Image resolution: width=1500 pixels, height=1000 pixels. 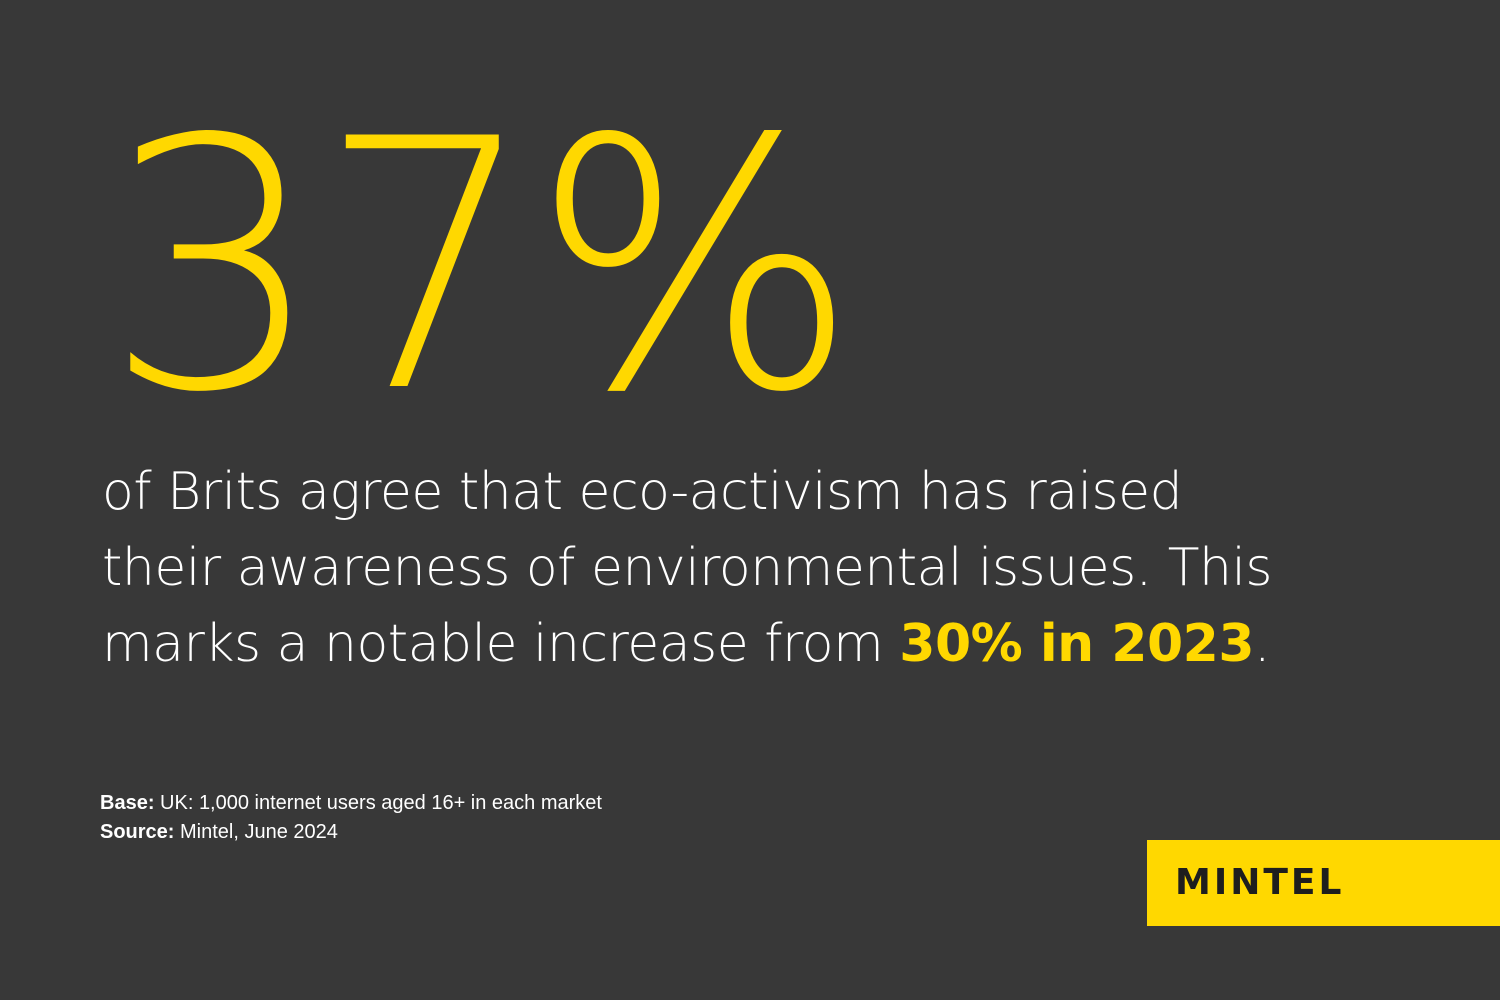 I want to click on source-label: Source:, so click(x=137, y=832).